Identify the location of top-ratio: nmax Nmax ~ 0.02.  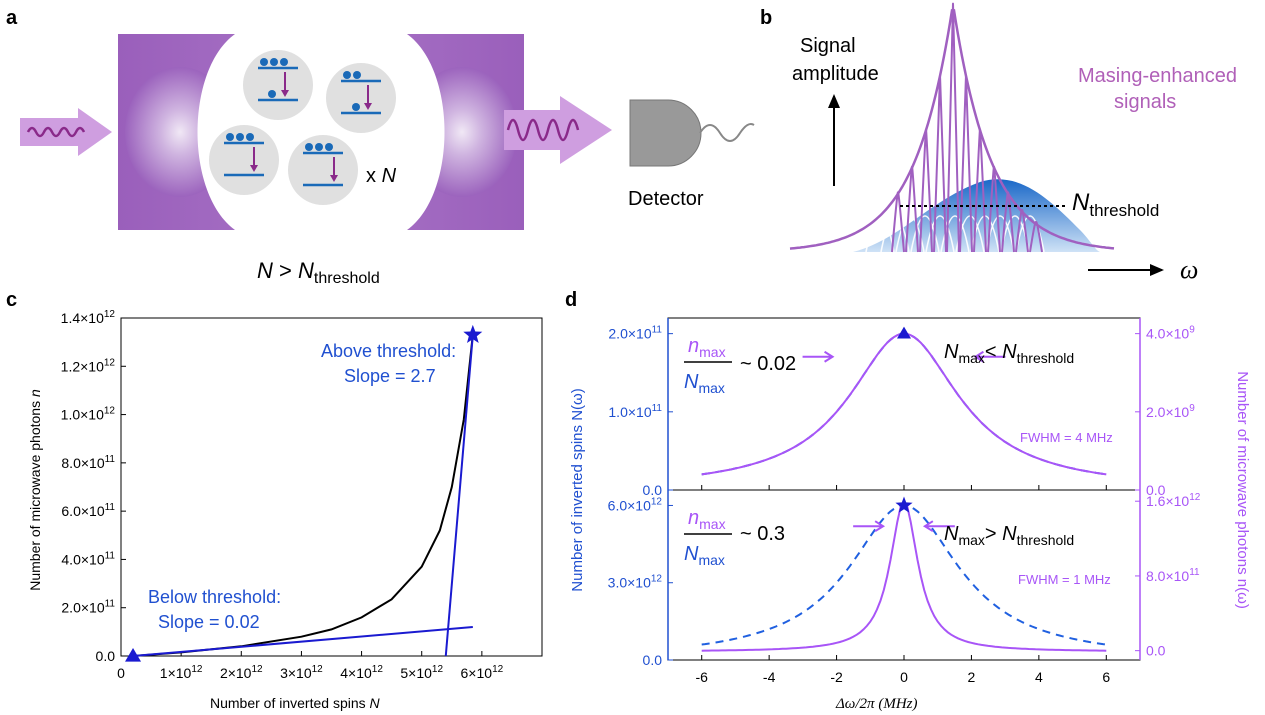
(740, 365).